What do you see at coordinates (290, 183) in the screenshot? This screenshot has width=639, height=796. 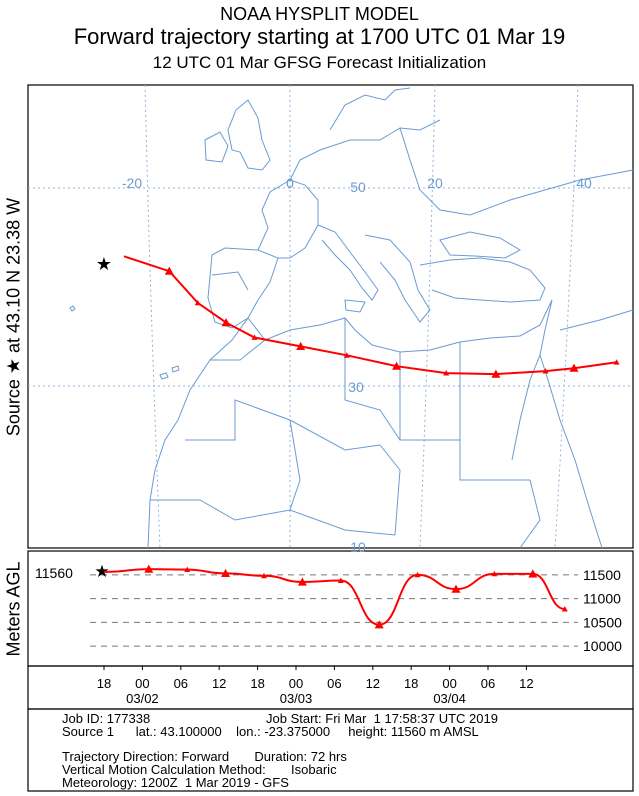 I see `longitude-label: 0` at bounding box center [290, 183].